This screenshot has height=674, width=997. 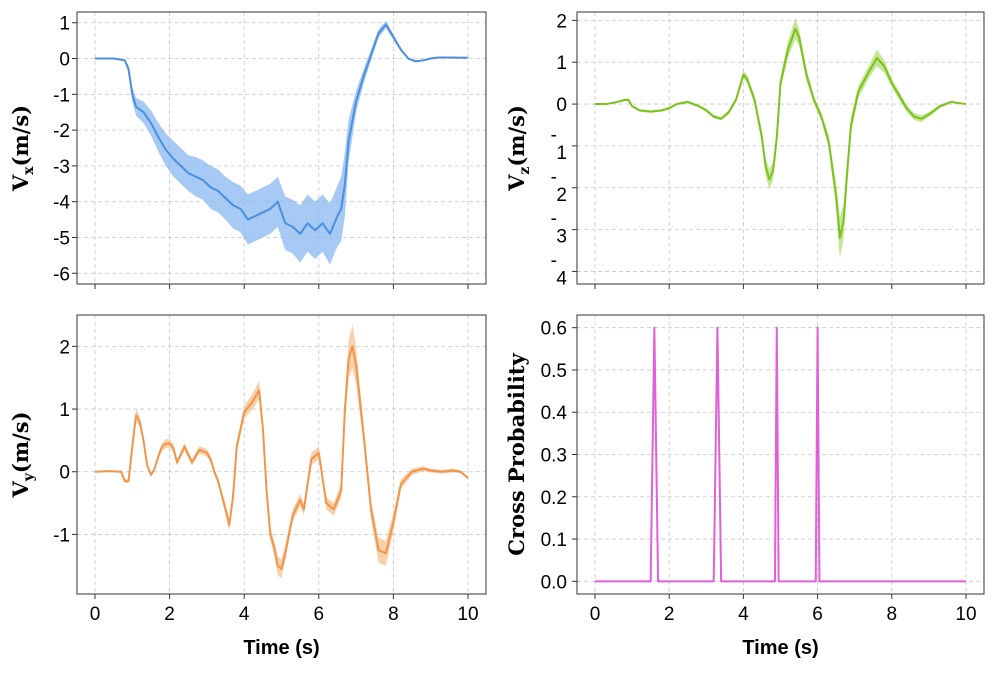 I want to click on y-axis-label: Vy(m/s), so click(x=22, y=454).